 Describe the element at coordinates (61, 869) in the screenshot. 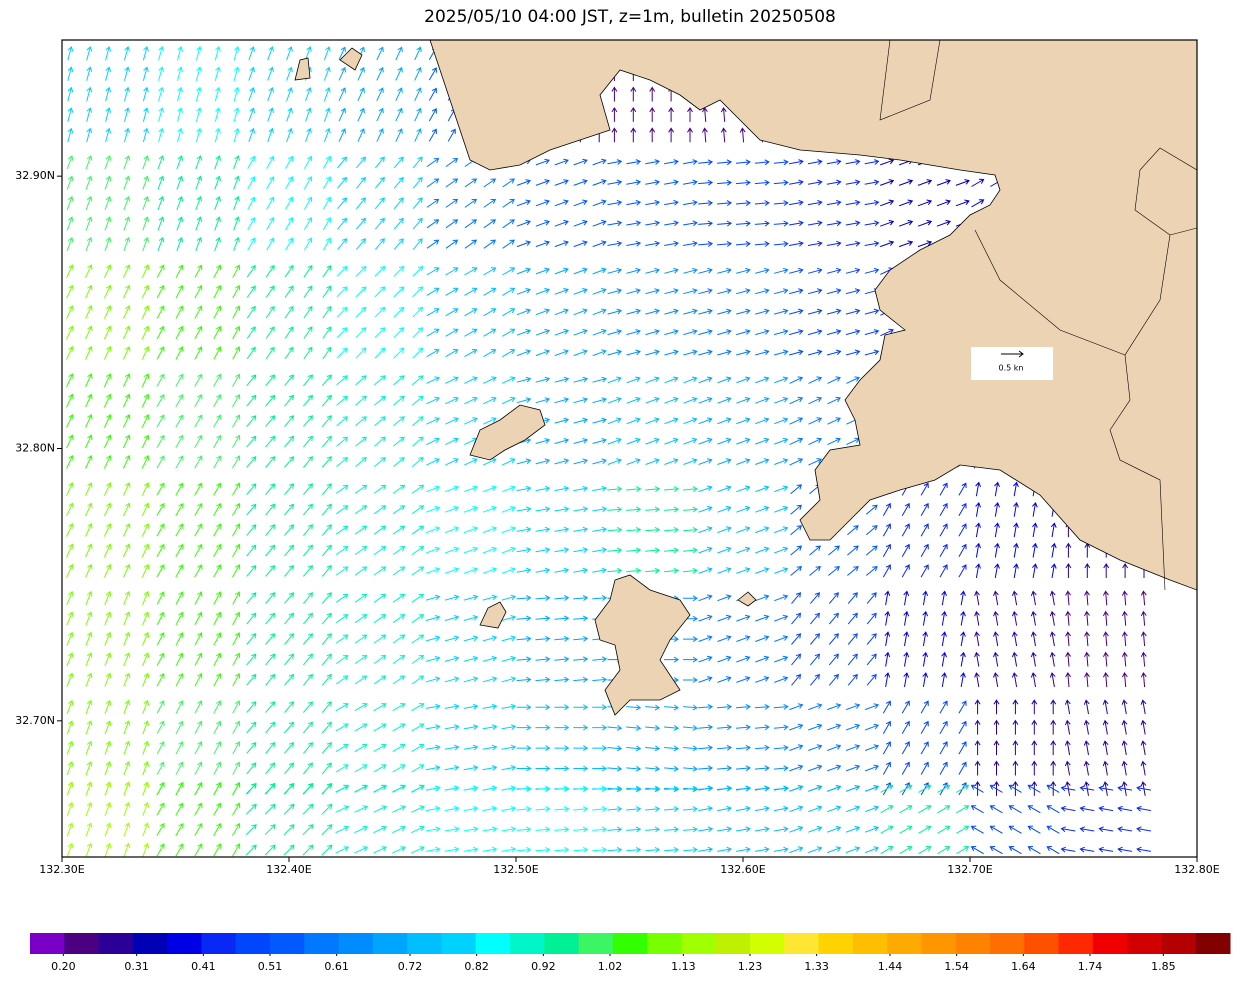

I see `x-tick-label: 132.30E` at that location.